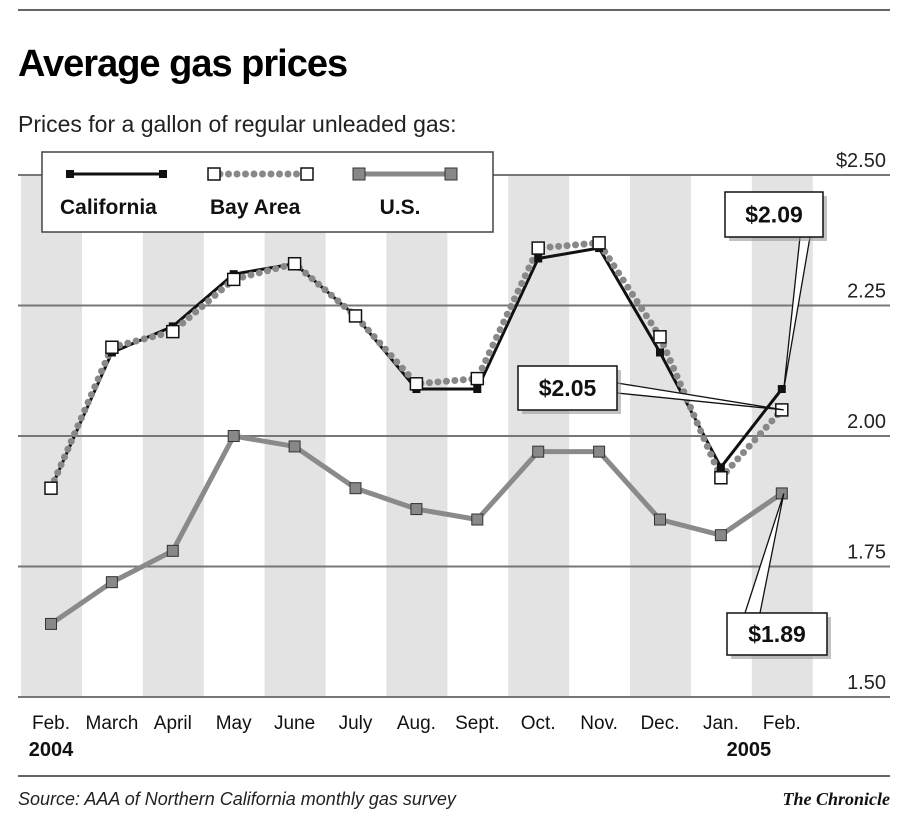  What do you see at coordinates (538, 723) in the screenshot?
I see `x-tick-label: Oct.` at bounding box center [538, 723].